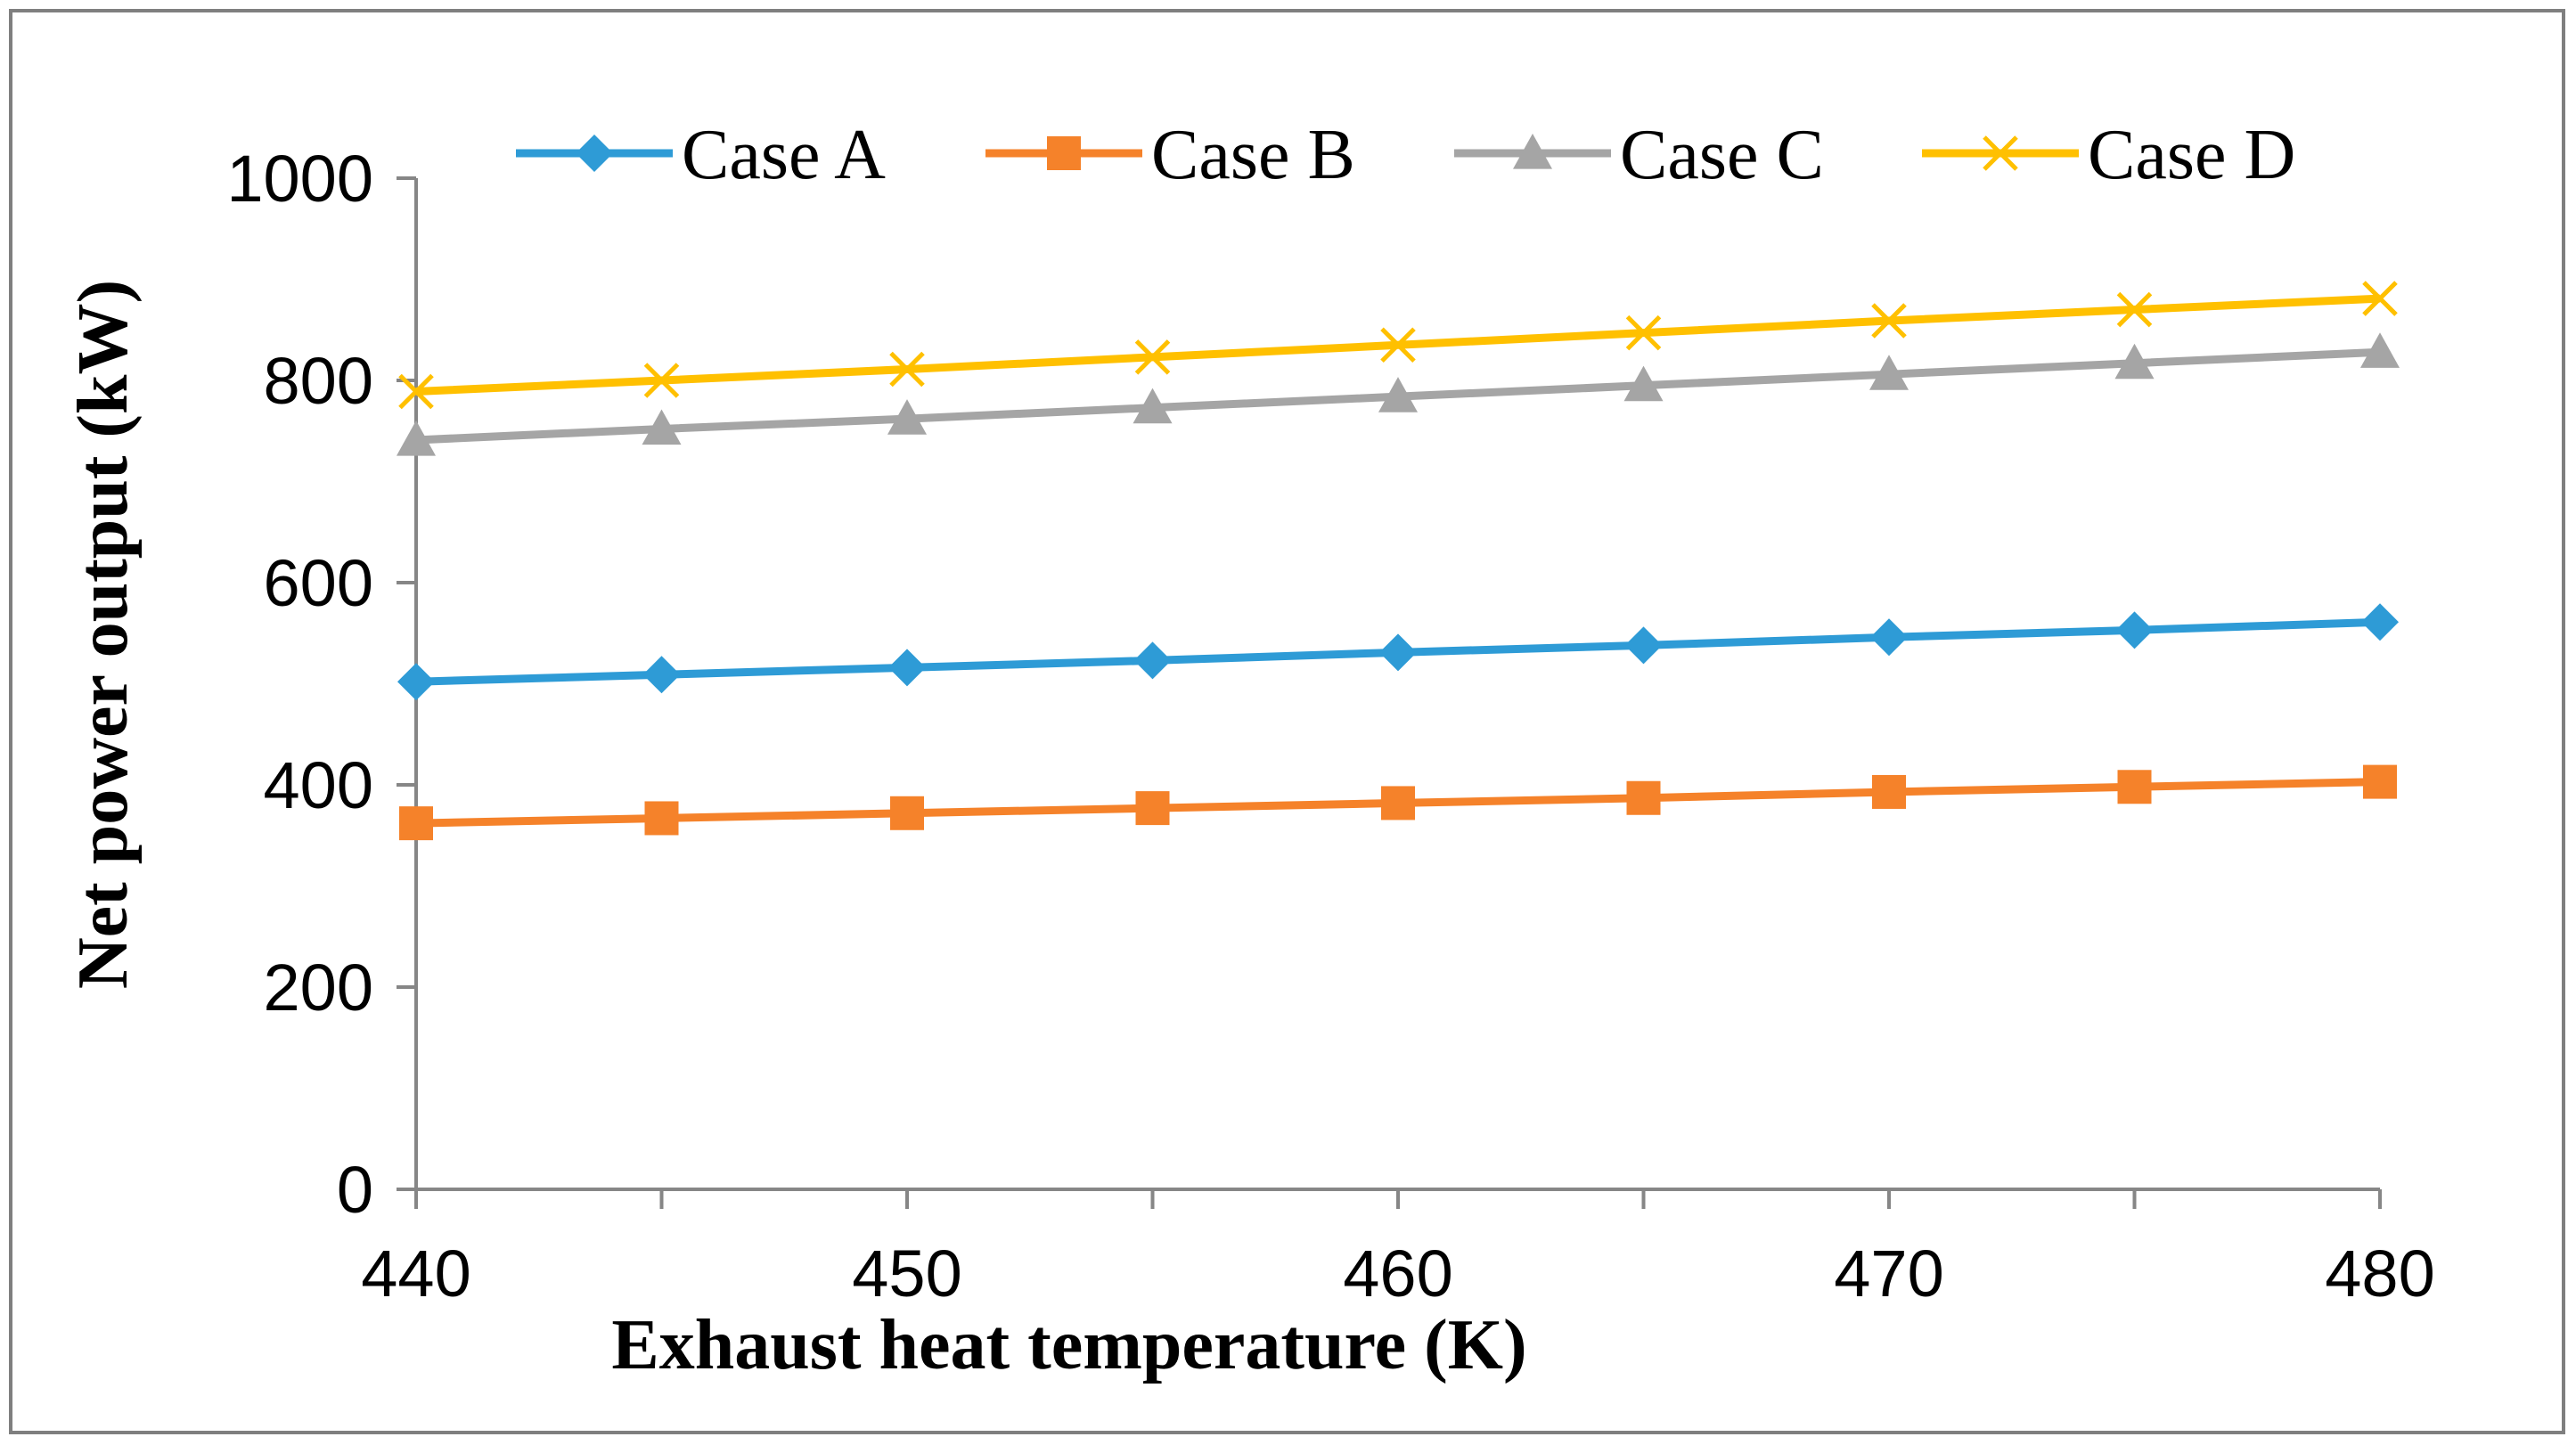 The image size is (2576, 1445). What do you see at coordinates (318, 785) in the screenshot?
I see `y-tick-label: 400` at bounding box center [318, 785].